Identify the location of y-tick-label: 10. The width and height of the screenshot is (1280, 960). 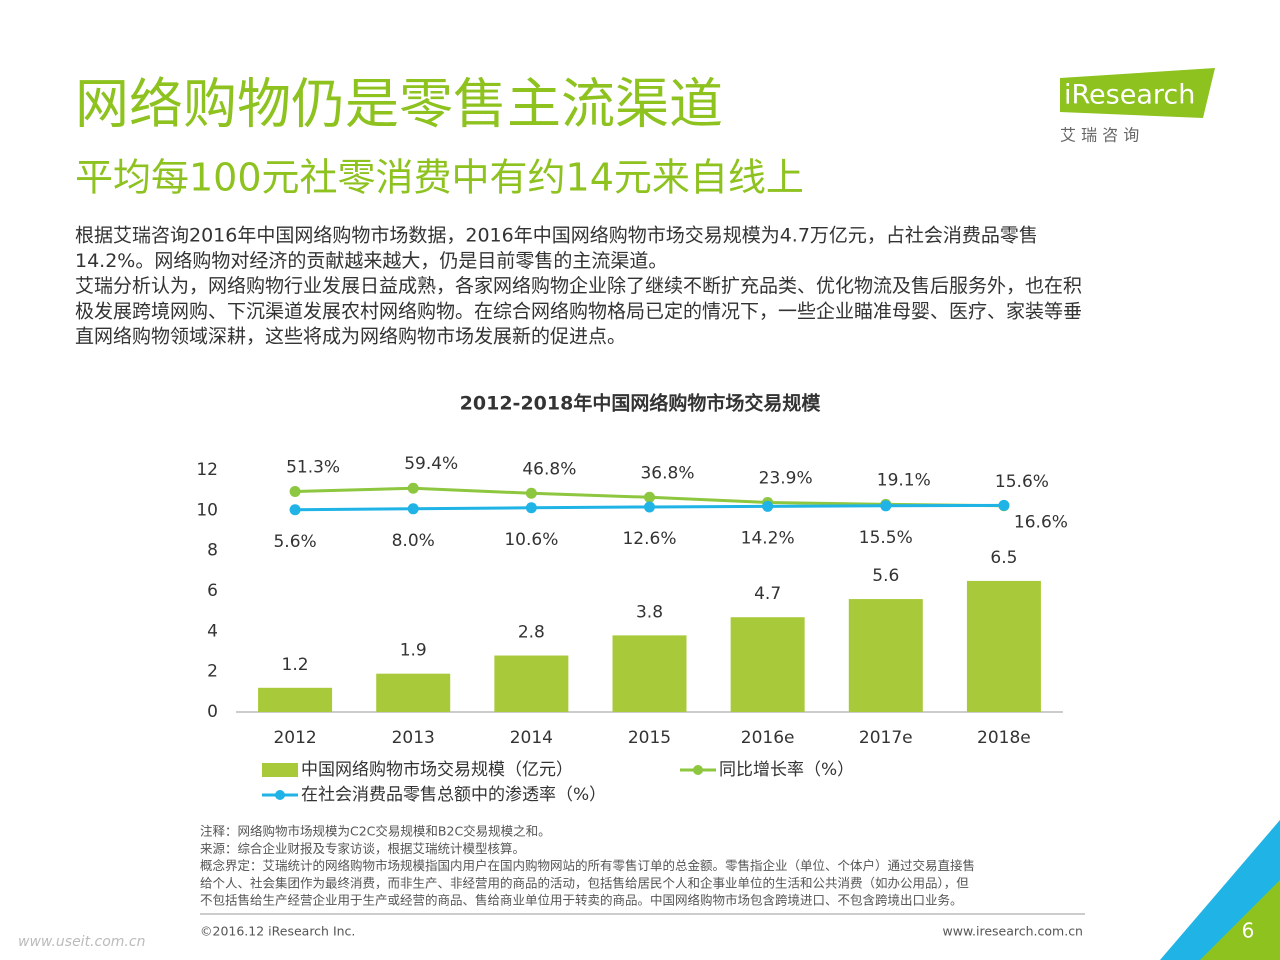
(207, 510).